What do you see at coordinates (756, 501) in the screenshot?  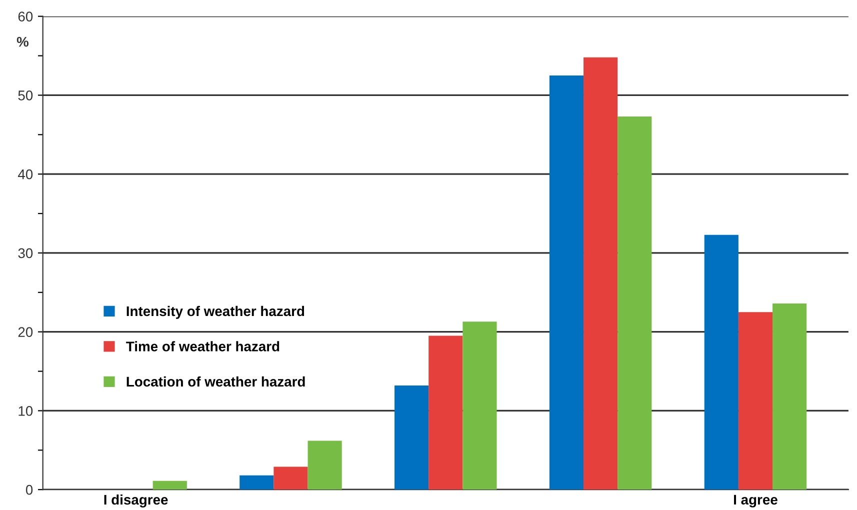 I see `x-tick-label: I agree` at bounding box center [756, 501].